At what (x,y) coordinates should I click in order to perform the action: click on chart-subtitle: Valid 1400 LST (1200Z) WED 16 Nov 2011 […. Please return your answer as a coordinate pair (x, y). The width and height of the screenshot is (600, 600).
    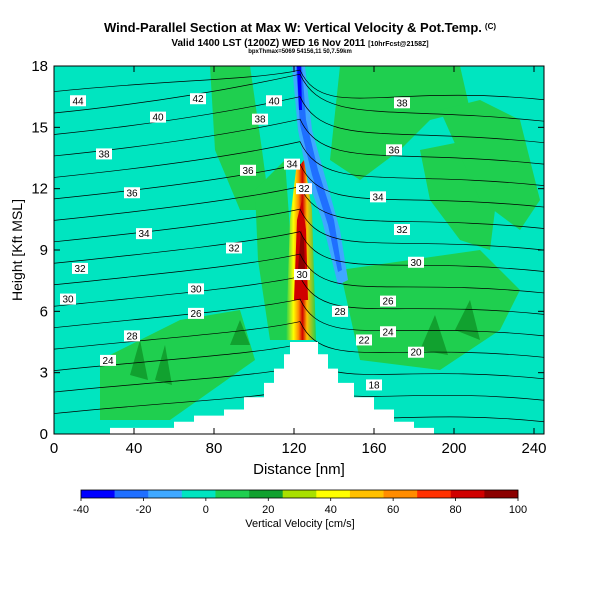
    Looking at the image, I should click on (300, 43).